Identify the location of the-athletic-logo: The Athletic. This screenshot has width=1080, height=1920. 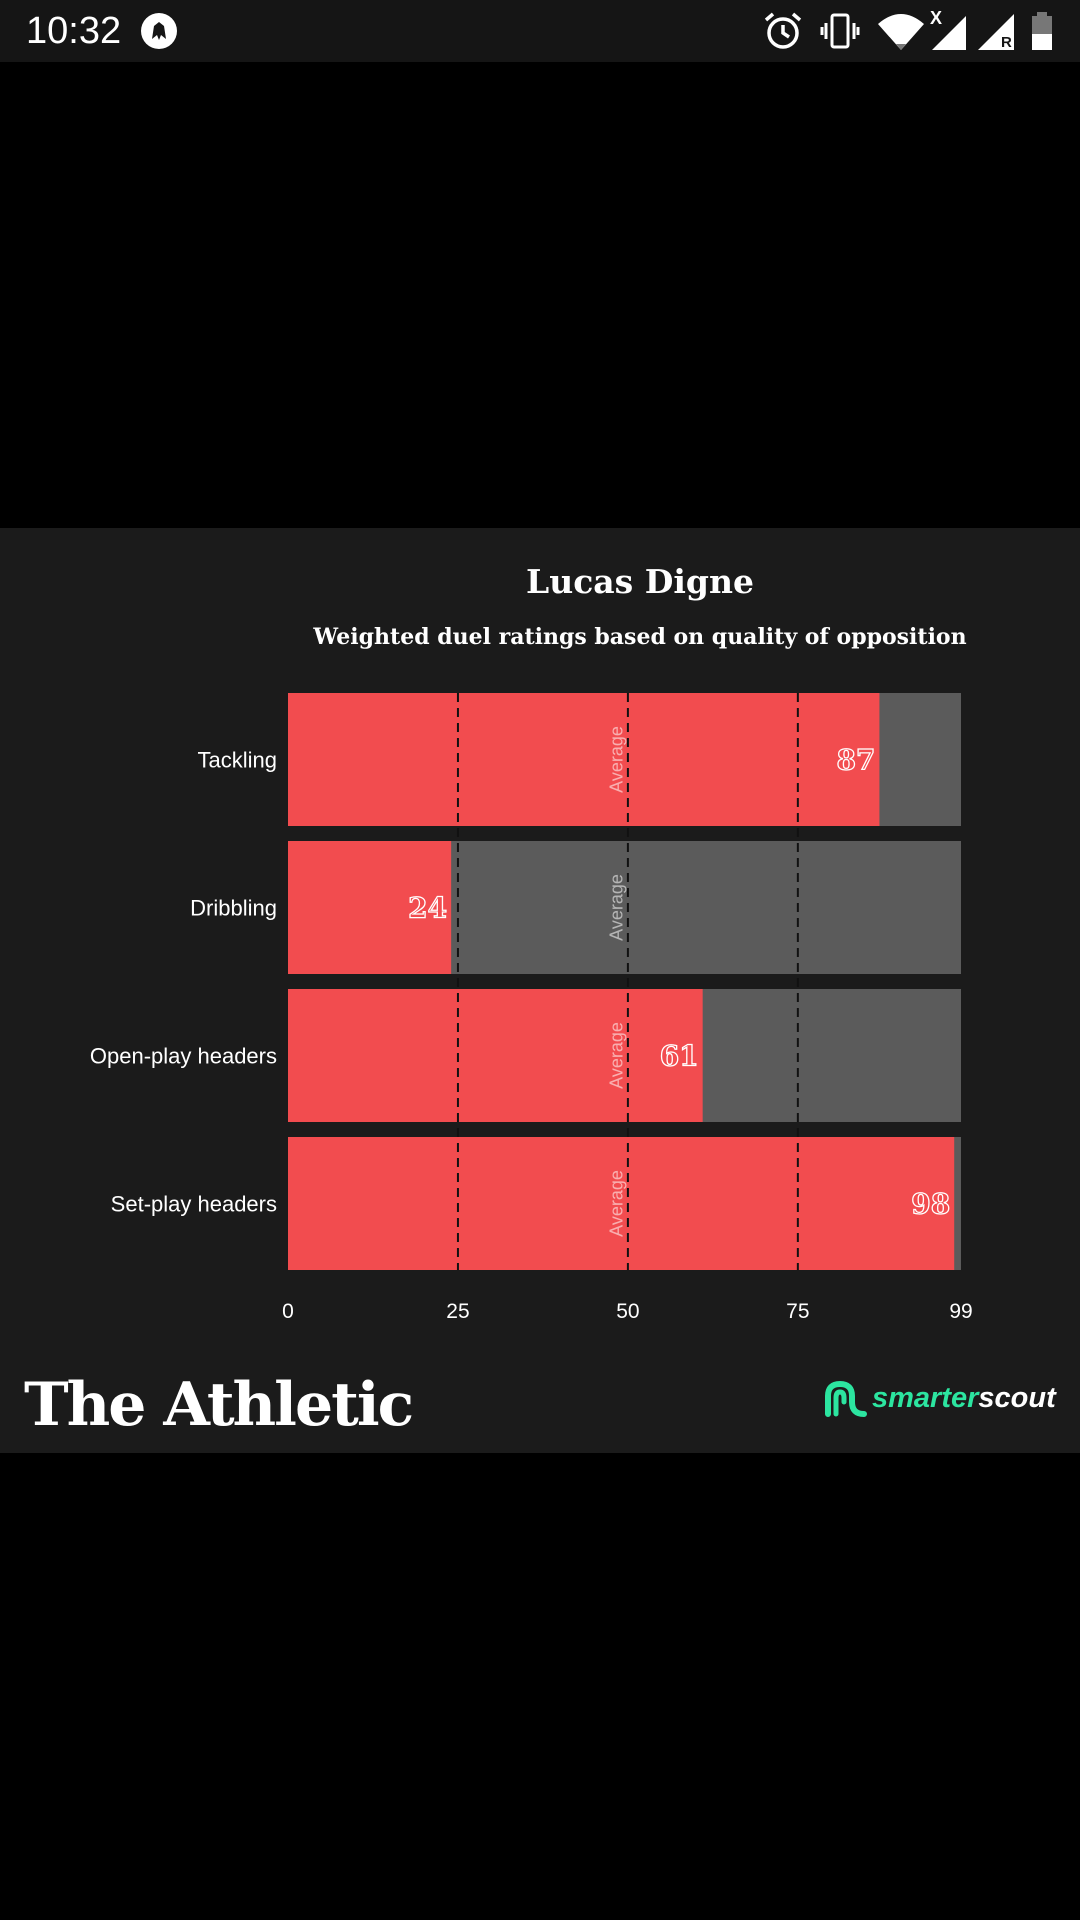
(219, 1405).